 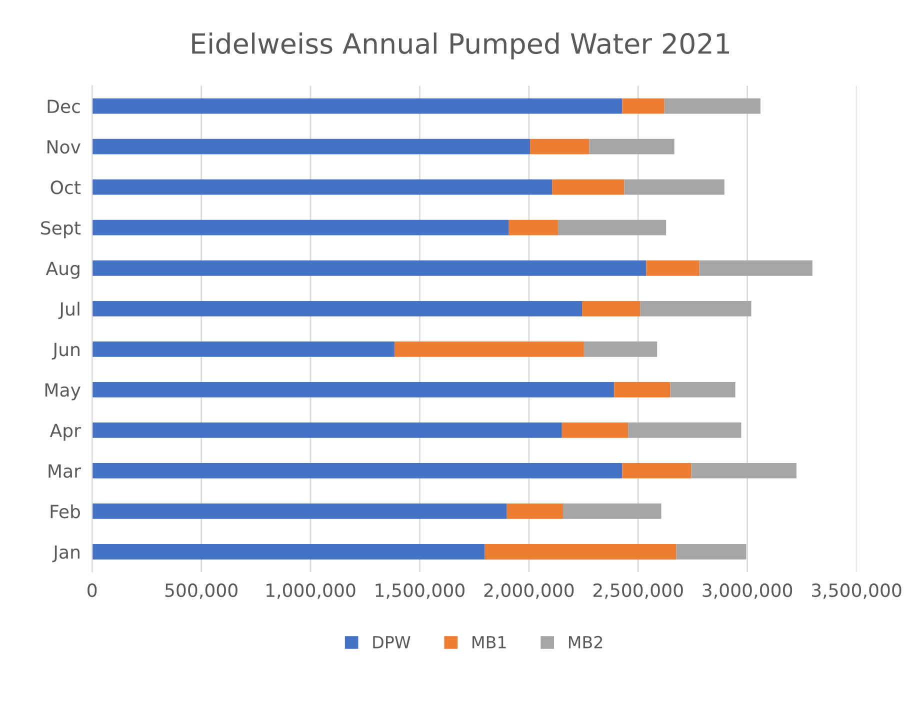 I want to click on x-tick-label: 3,500,000, so click(x=857, y=591).